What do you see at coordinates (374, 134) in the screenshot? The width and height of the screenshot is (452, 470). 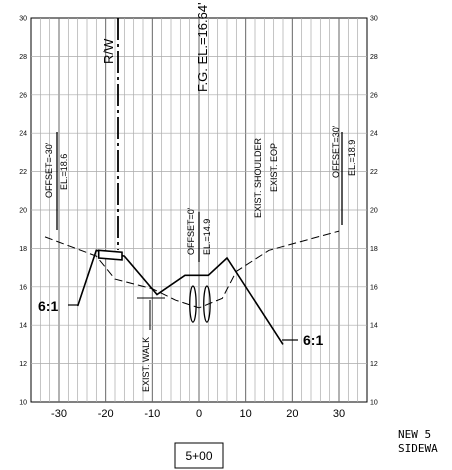 I see `y-tick-right: 24` at bounding box center [374, 134].